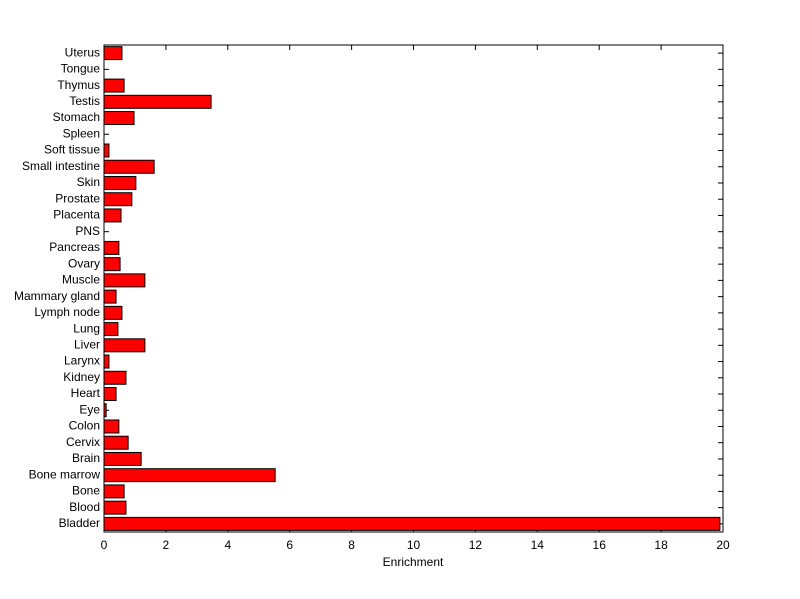 The height and width of the screenshot is (599, 800). What do you see at coordinates (84, 507) in the screenshot?
I see `y-tick-label: Blood` at bounding box center [84, 507].